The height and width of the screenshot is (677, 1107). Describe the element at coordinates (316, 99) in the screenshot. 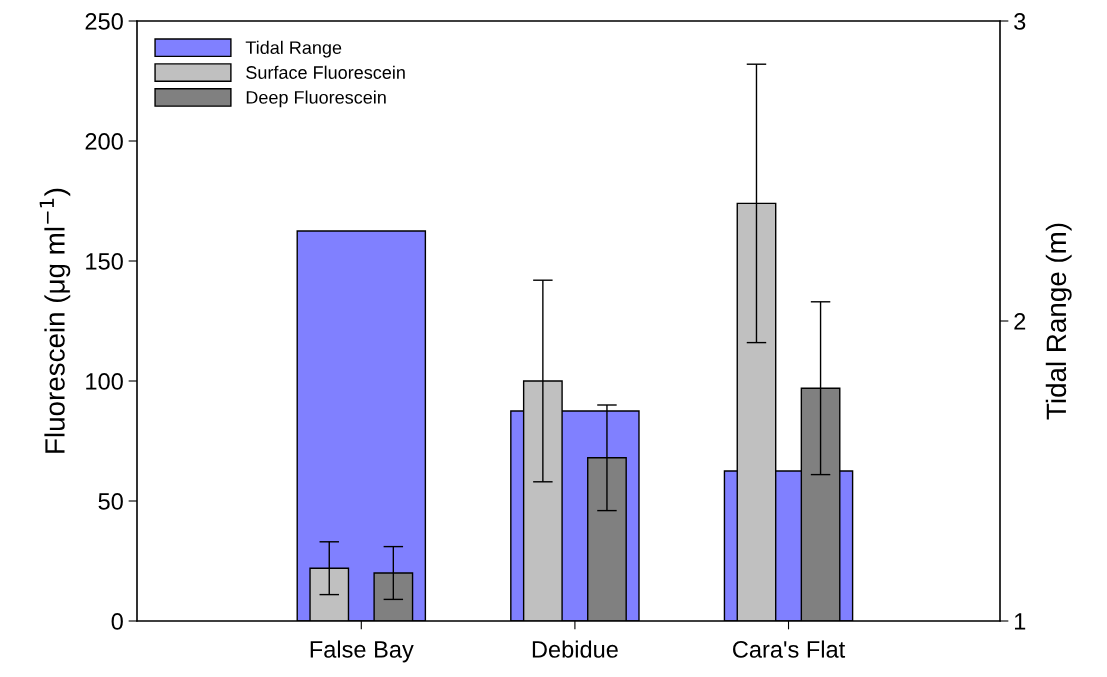

I see `legend-label: Deep Fluorescein` at that location.